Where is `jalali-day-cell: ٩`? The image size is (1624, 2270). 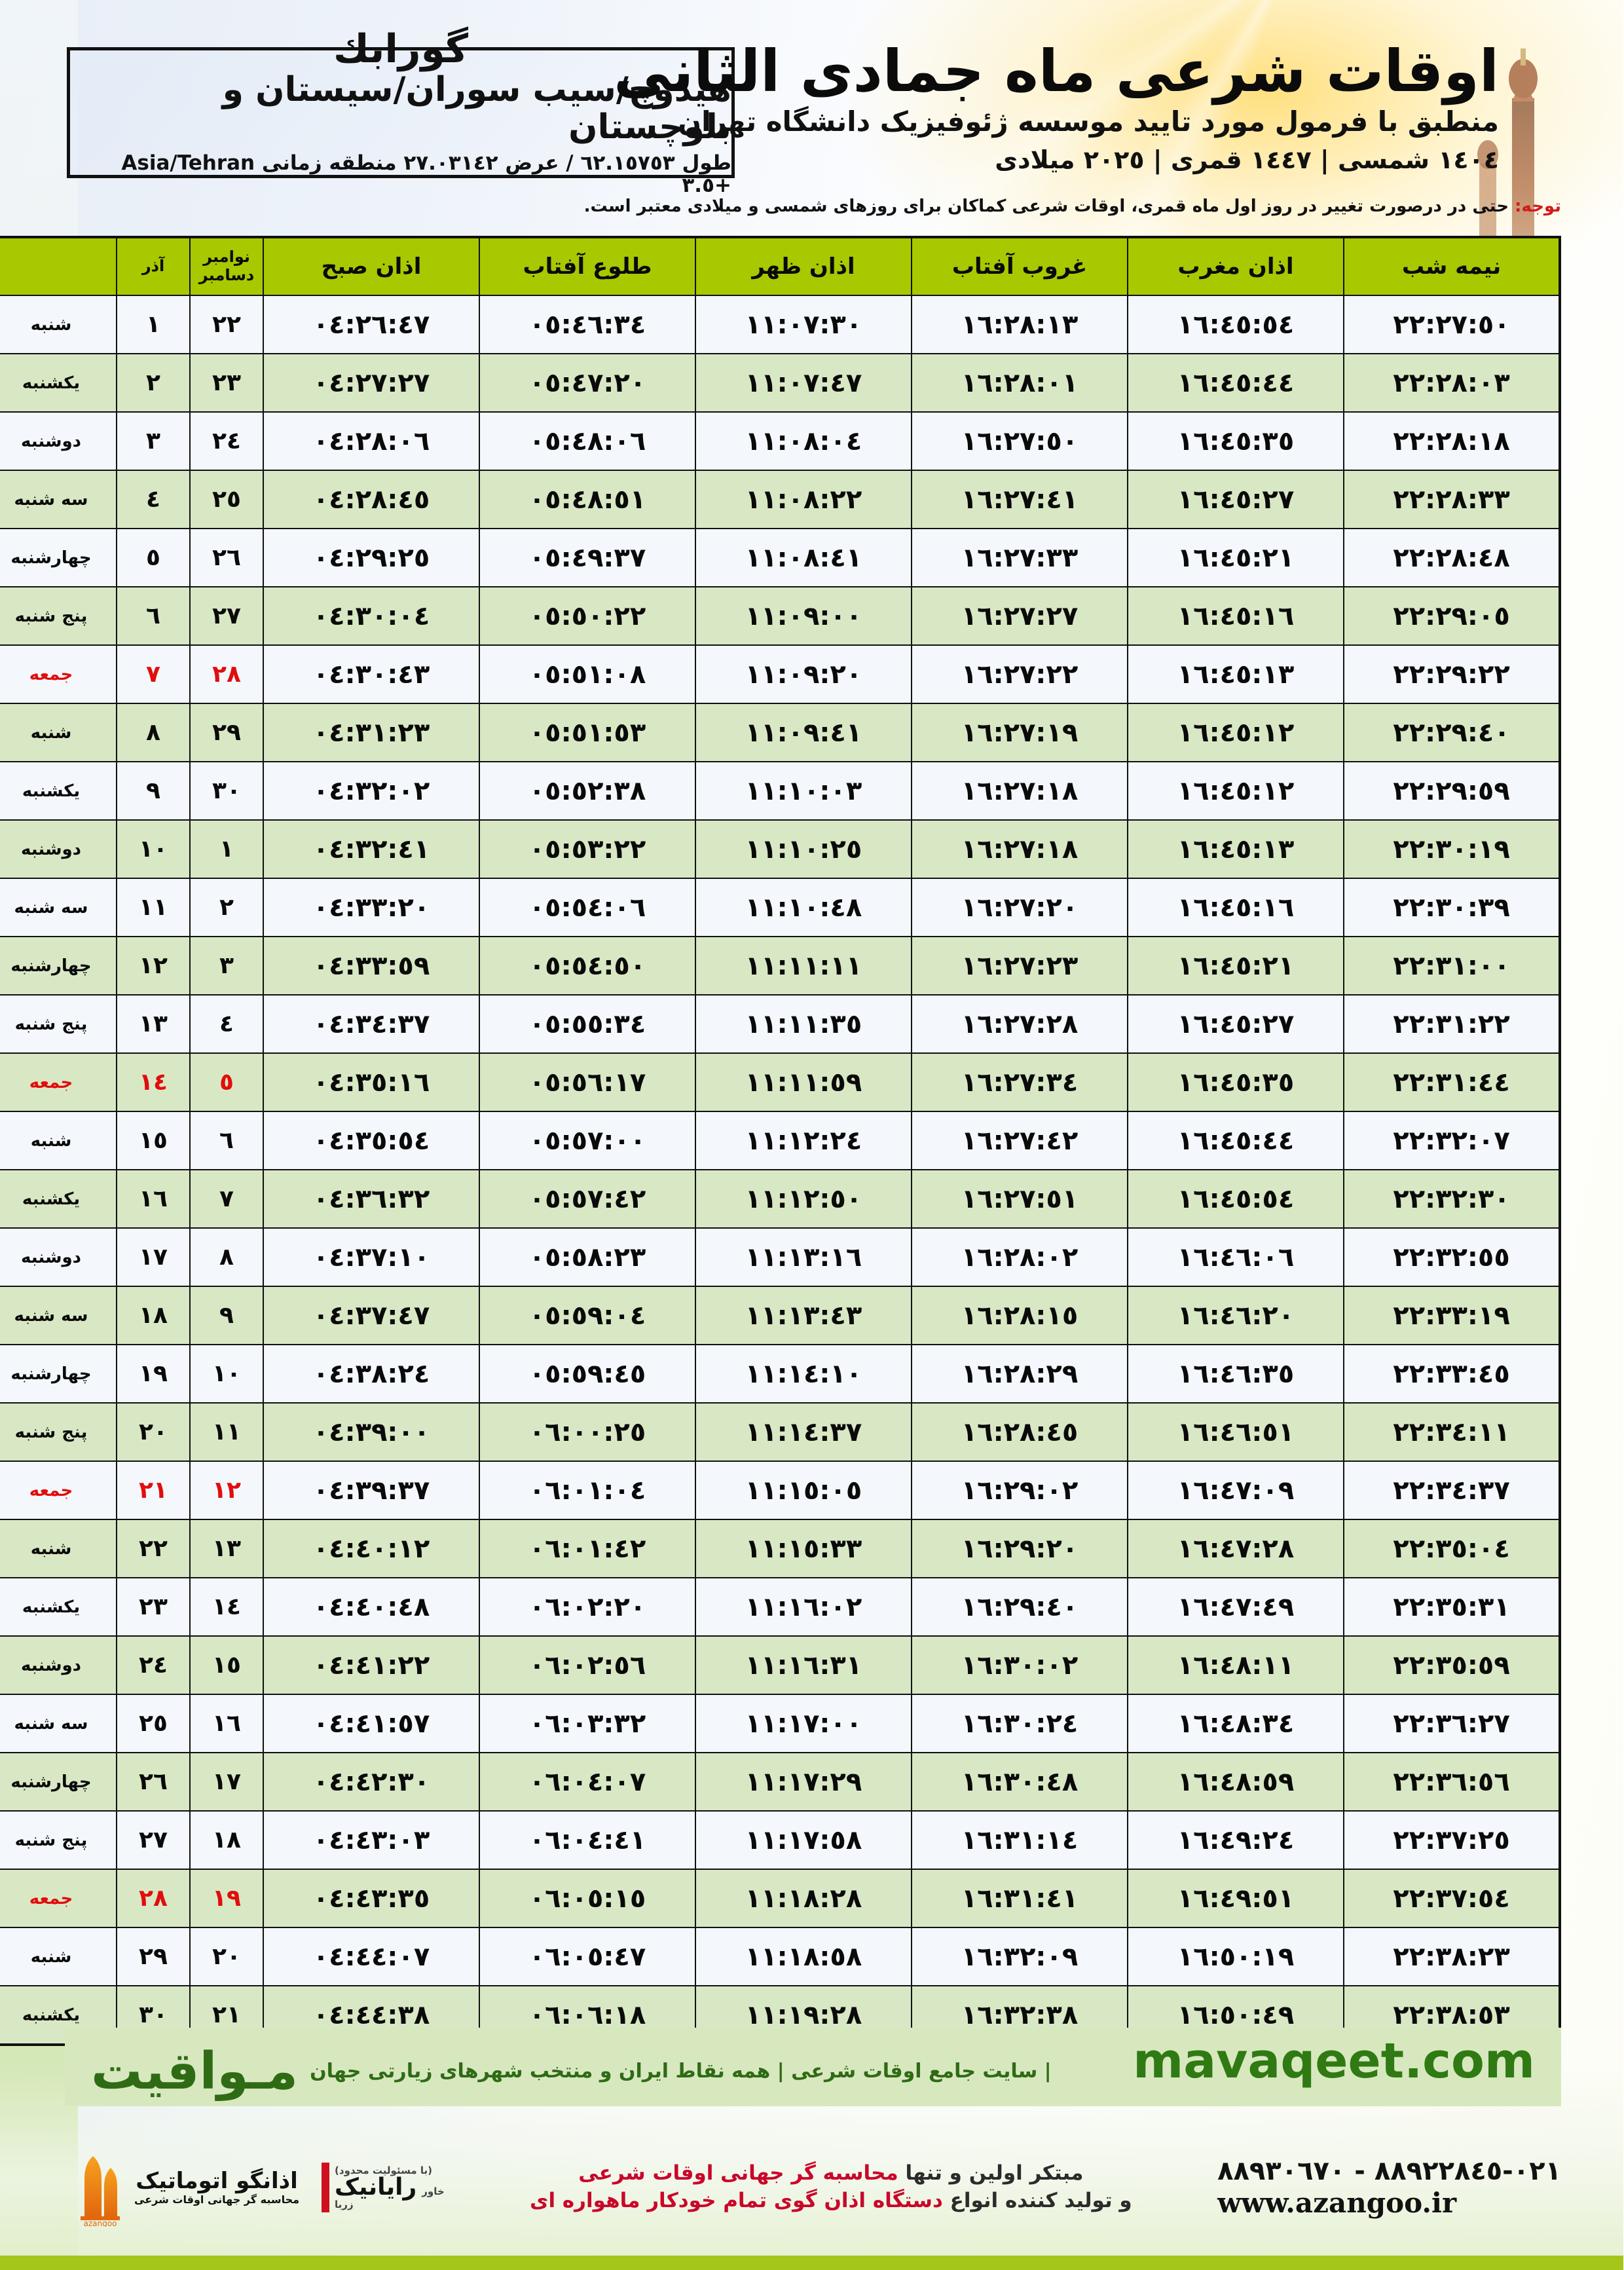 jalali-day-cell: ٩ is located at coordinates (154, 791).